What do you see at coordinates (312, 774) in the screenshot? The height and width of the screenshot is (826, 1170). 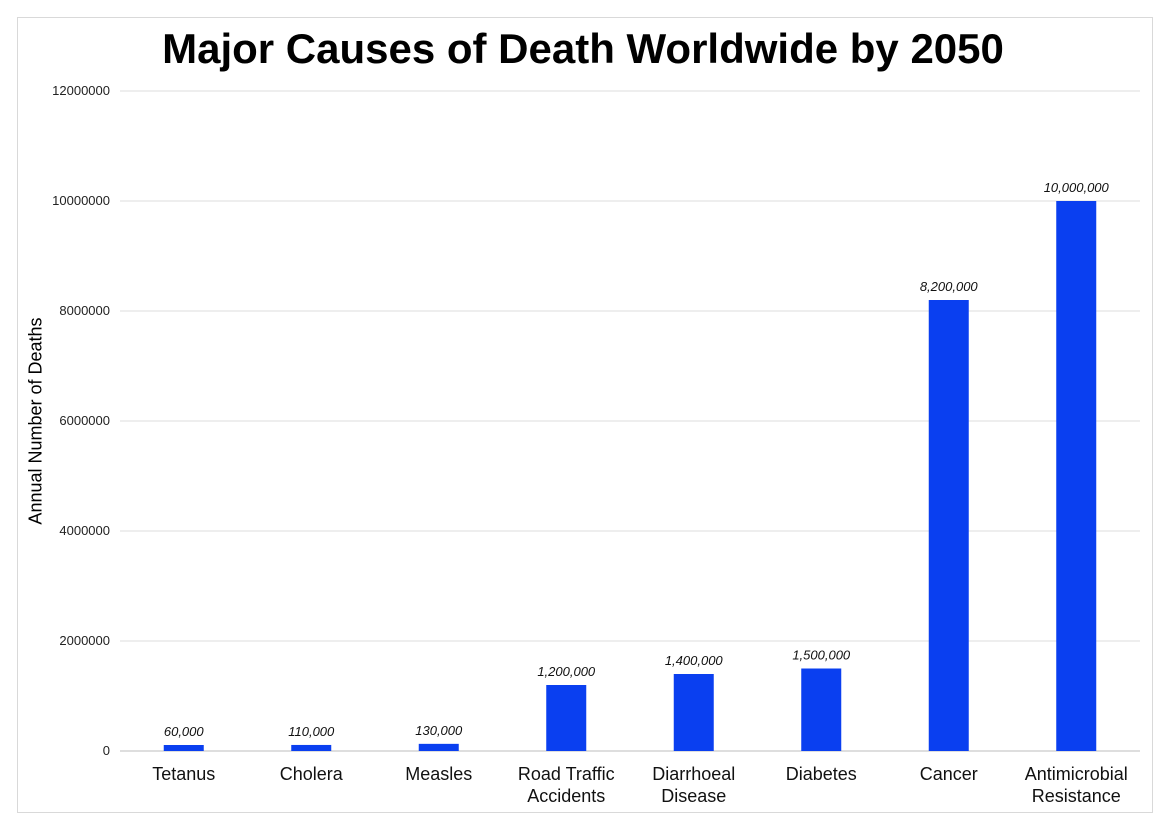 I see `category-label: Cholera` at bounding box center [312, 774].